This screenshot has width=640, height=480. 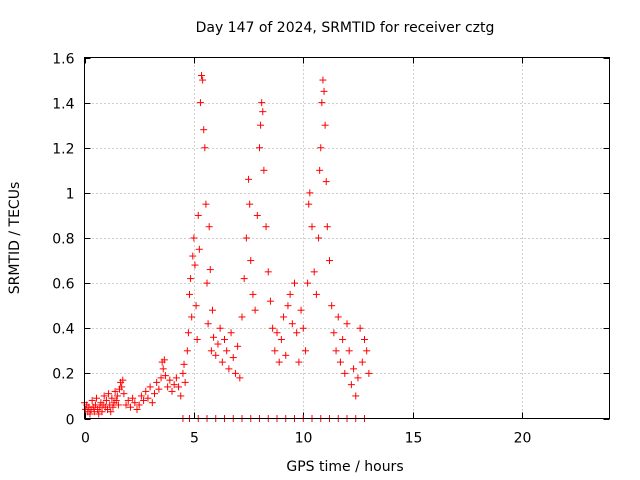 I want to click on y-tick-label: 0.4, so click(x=63, y=330).